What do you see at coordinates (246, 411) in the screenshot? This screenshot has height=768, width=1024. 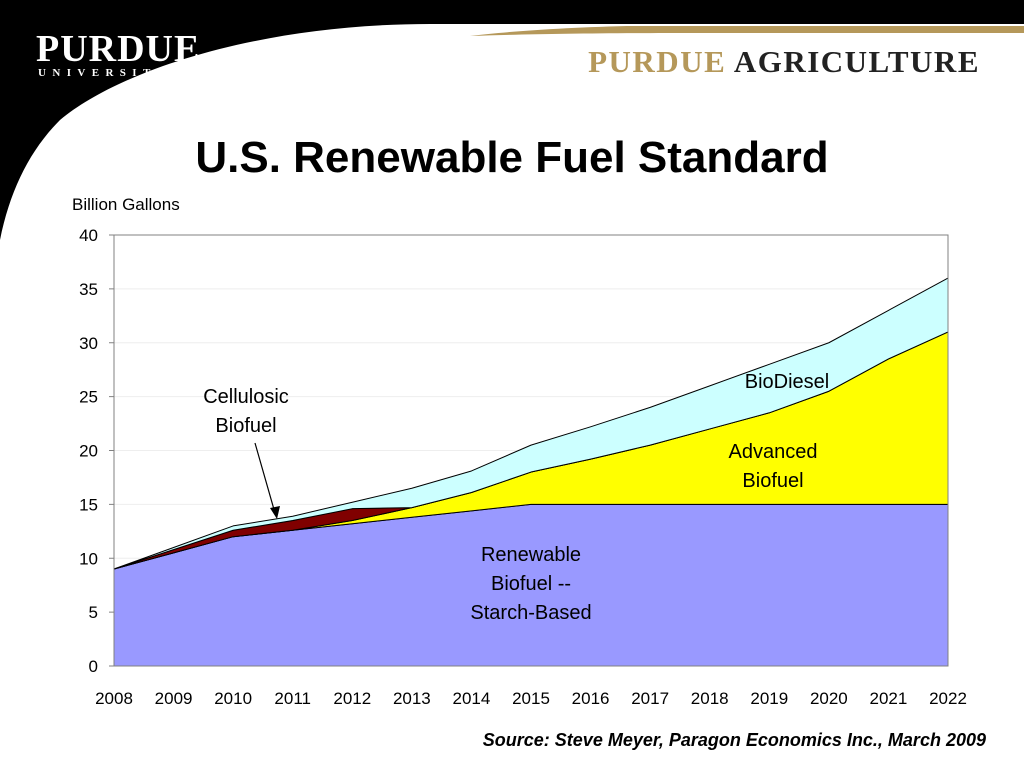 I see `annotation-label: Cellulosic Biofuel` at bounding box center [246, 411].